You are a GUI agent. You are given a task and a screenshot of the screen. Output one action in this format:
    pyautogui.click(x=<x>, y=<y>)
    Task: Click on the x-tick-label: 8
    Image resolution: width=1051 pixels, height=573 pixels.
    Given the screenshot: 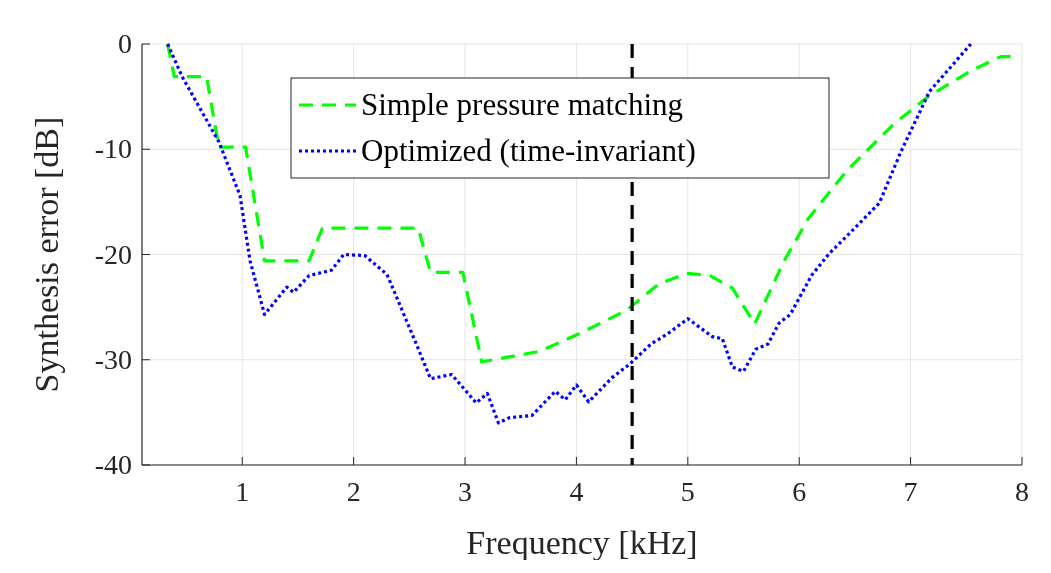 What is the action you would take?
    pyautogui.click(x=1022, y=491)
    